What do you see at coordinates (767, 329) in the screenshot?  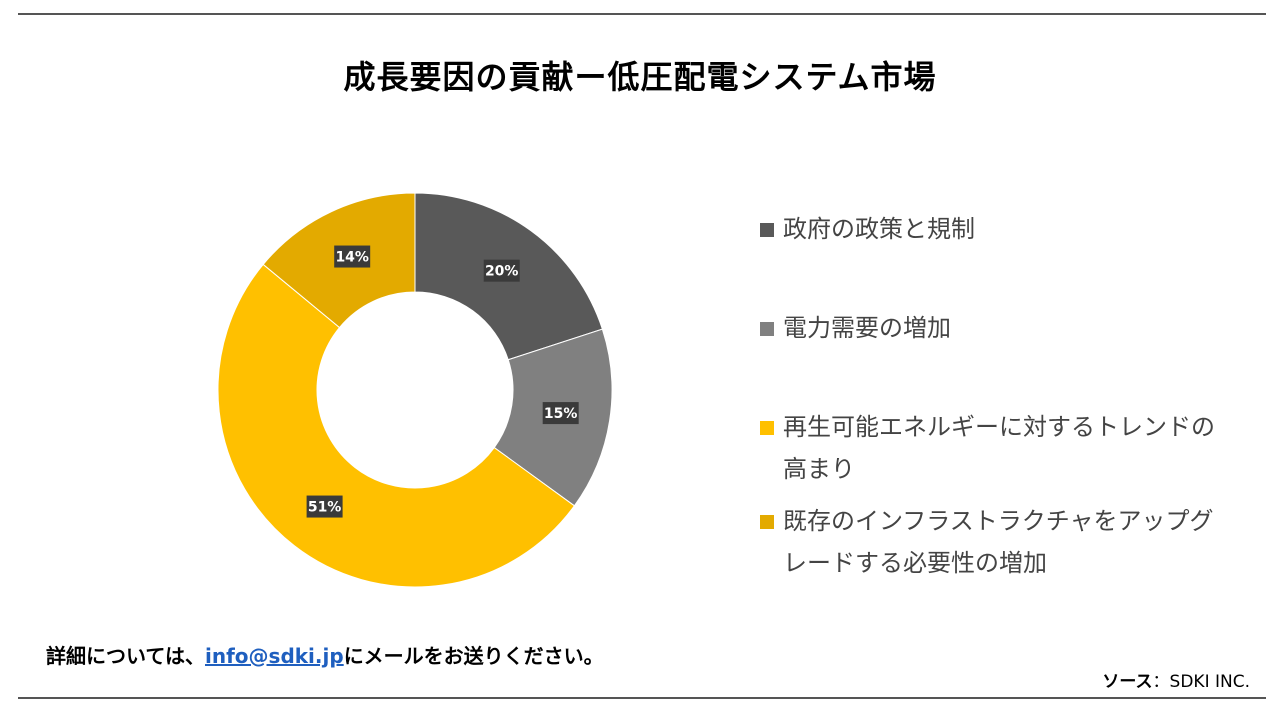 I see `legend-swatch-power-demand` at bounding box center [767, 329].